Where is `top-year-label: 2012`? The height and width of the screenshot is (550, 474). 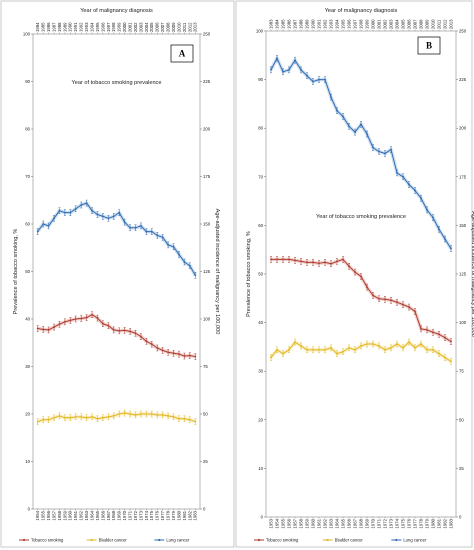
top-year-label: 2012 is located at coordinates (189, 27).